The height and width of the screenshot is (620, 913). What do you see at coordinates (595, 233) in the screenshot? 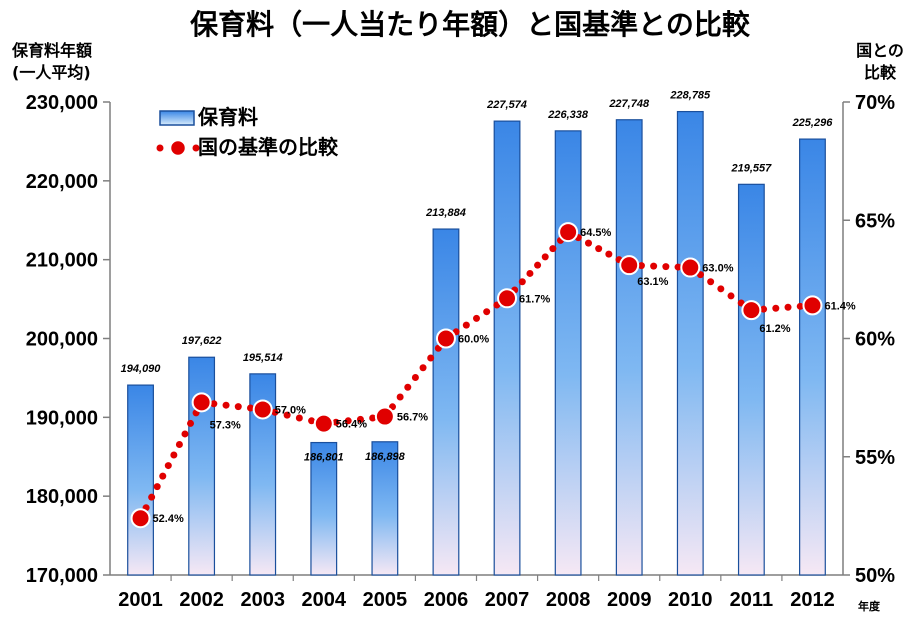
I see `line-value-label: 64.5%` at bounding box center [595, 233].